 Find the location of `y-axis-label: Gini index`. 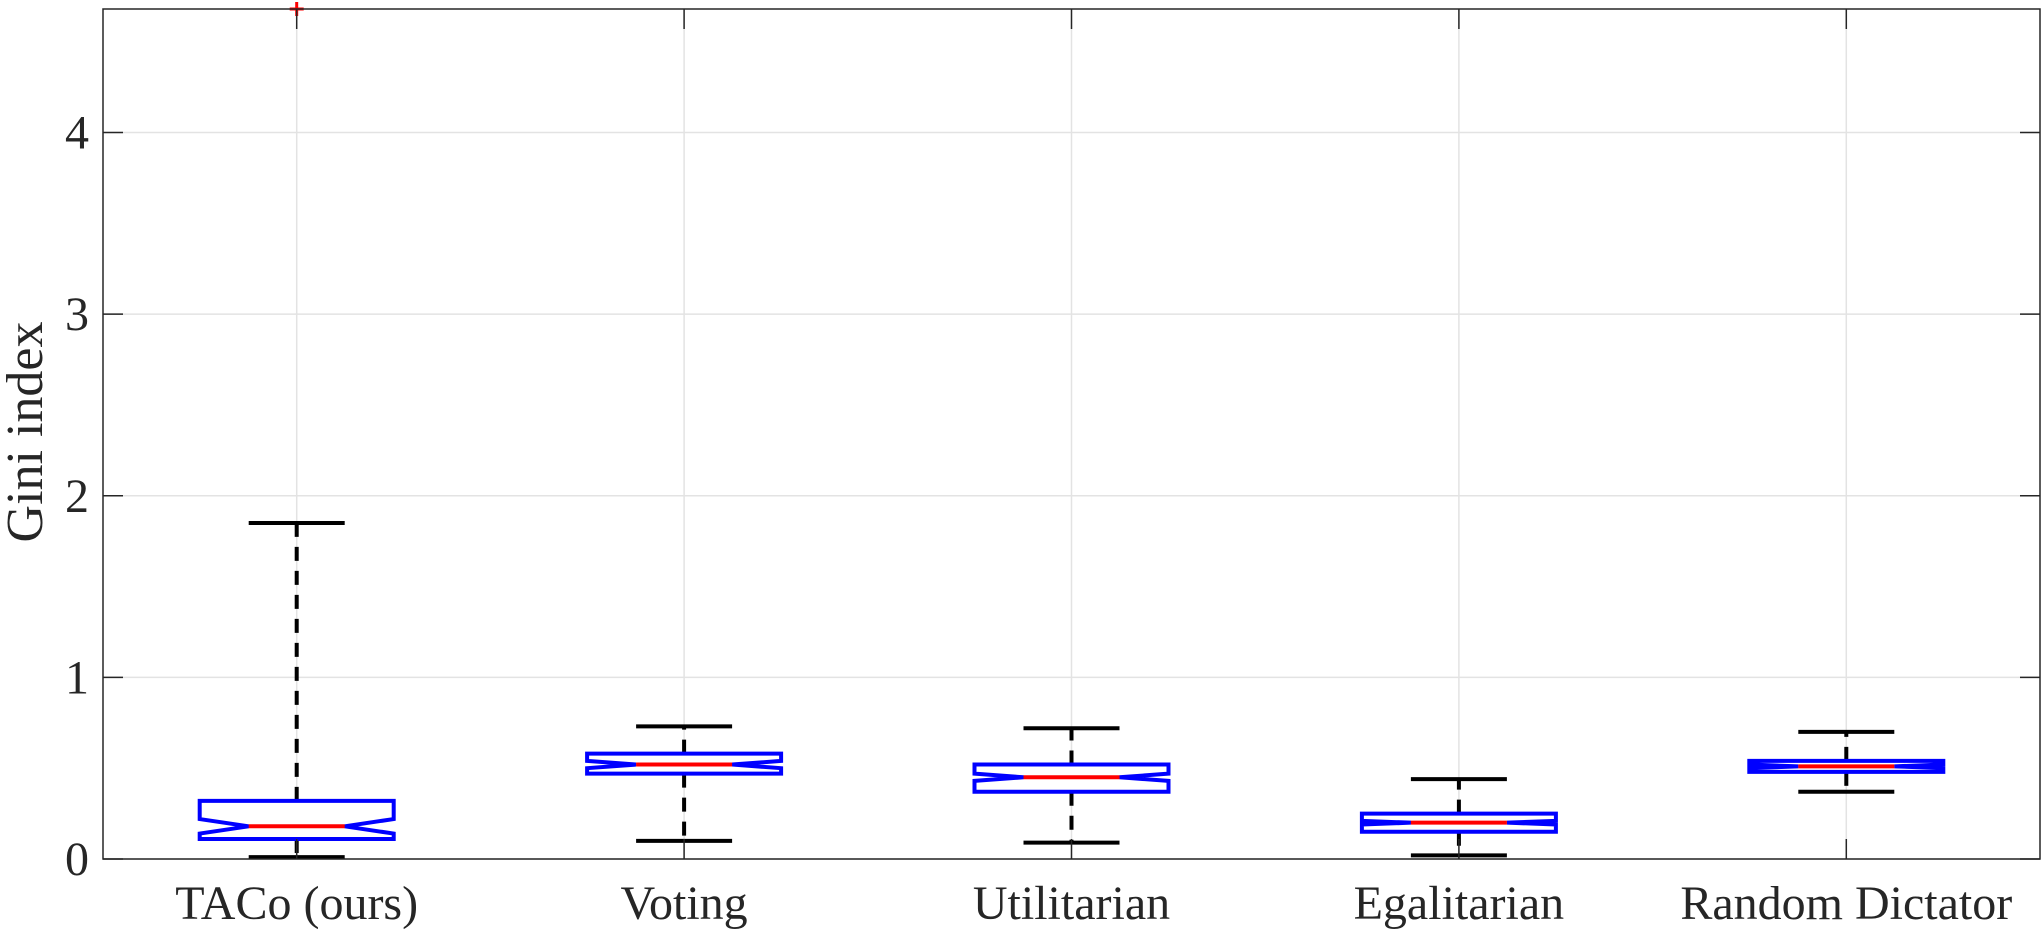

y-axis-label: Gini index is located at coordinates (27, 432).